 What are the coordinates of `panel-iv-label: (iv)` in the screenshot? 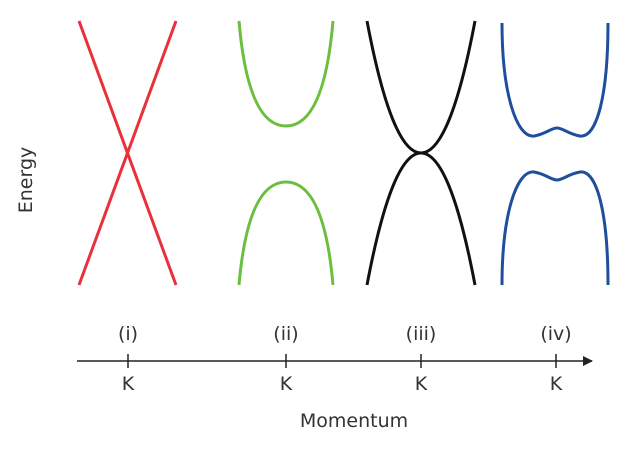 It's located at (555, 334).